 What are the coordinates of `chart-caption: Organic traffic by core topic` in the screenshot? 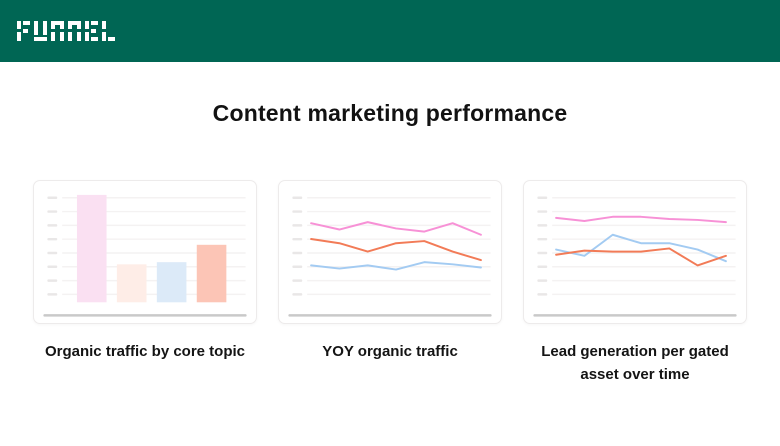 It's located at (145, 351).